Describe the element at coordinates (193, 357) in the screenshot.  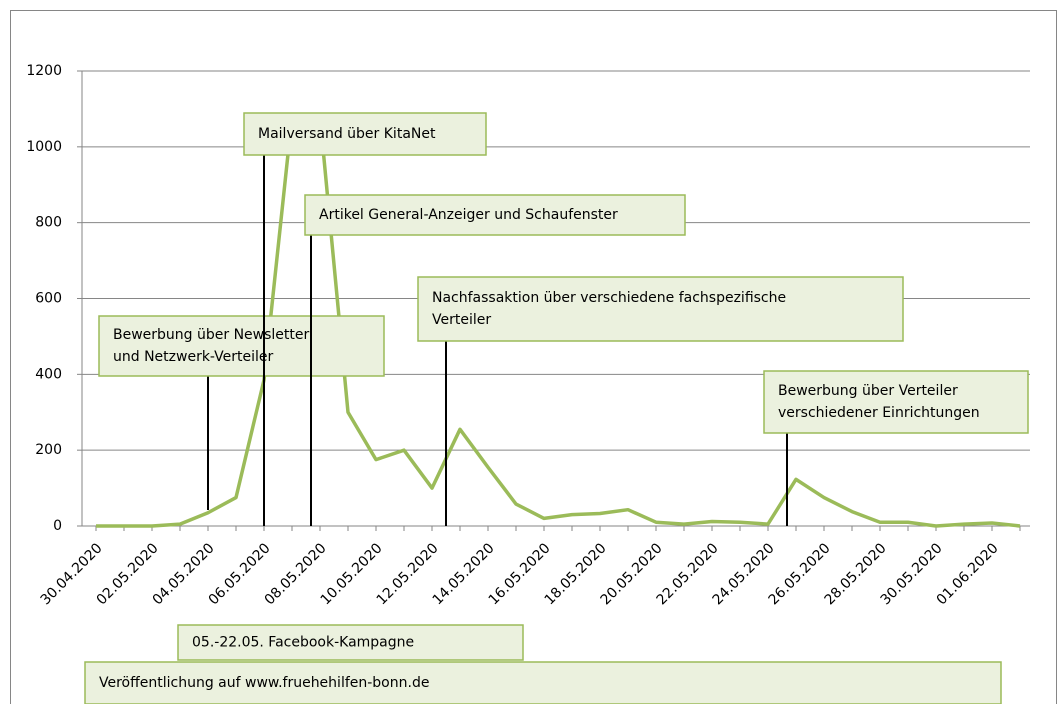
I see `annotation-text: und Netzwerk-Verteiler` at that location.